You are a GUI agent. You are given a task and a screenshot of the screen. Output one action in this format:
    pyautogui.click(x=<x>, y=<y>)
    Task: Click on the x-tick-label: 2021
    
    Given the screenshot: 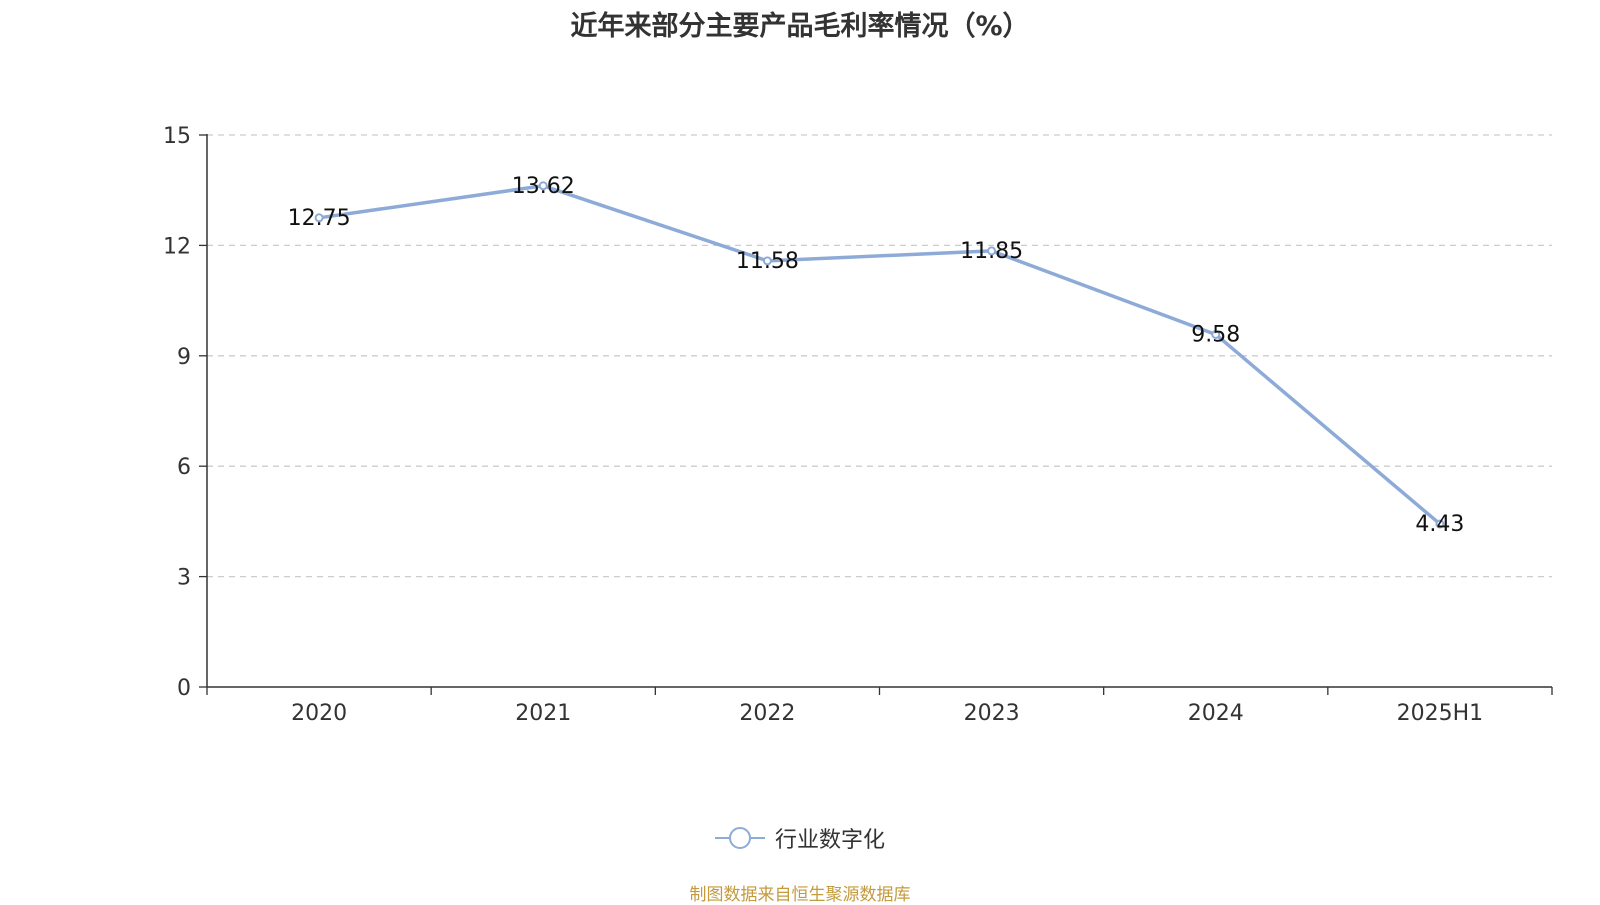 What is the action you would take?
    pyautogui.click(x=543, y=713)
    